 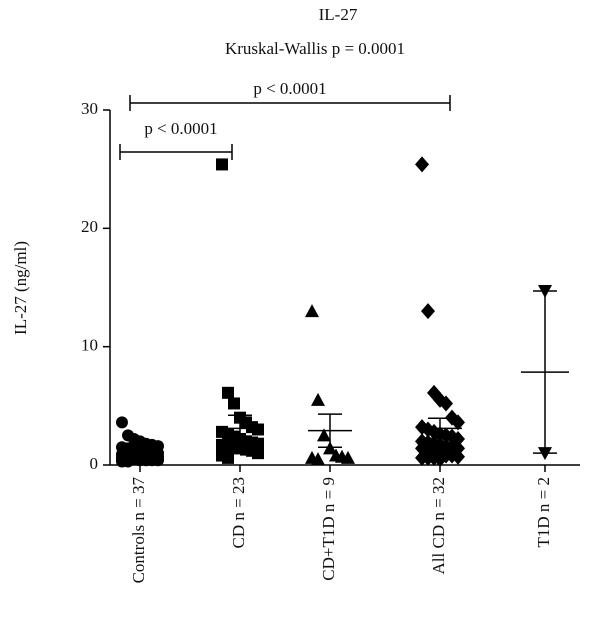 I want to click on x-tick-label: CD+T1D n = 9, so click(x=328, y=529).